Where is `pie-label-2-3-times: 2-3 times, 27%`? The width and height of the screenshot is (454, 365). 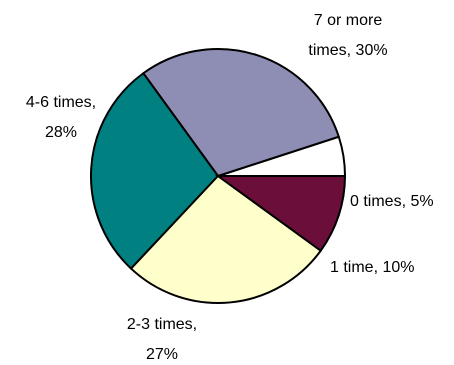
pie-label-2-3-times: 2-3 times, 27% is located at coordinates (162, 339).